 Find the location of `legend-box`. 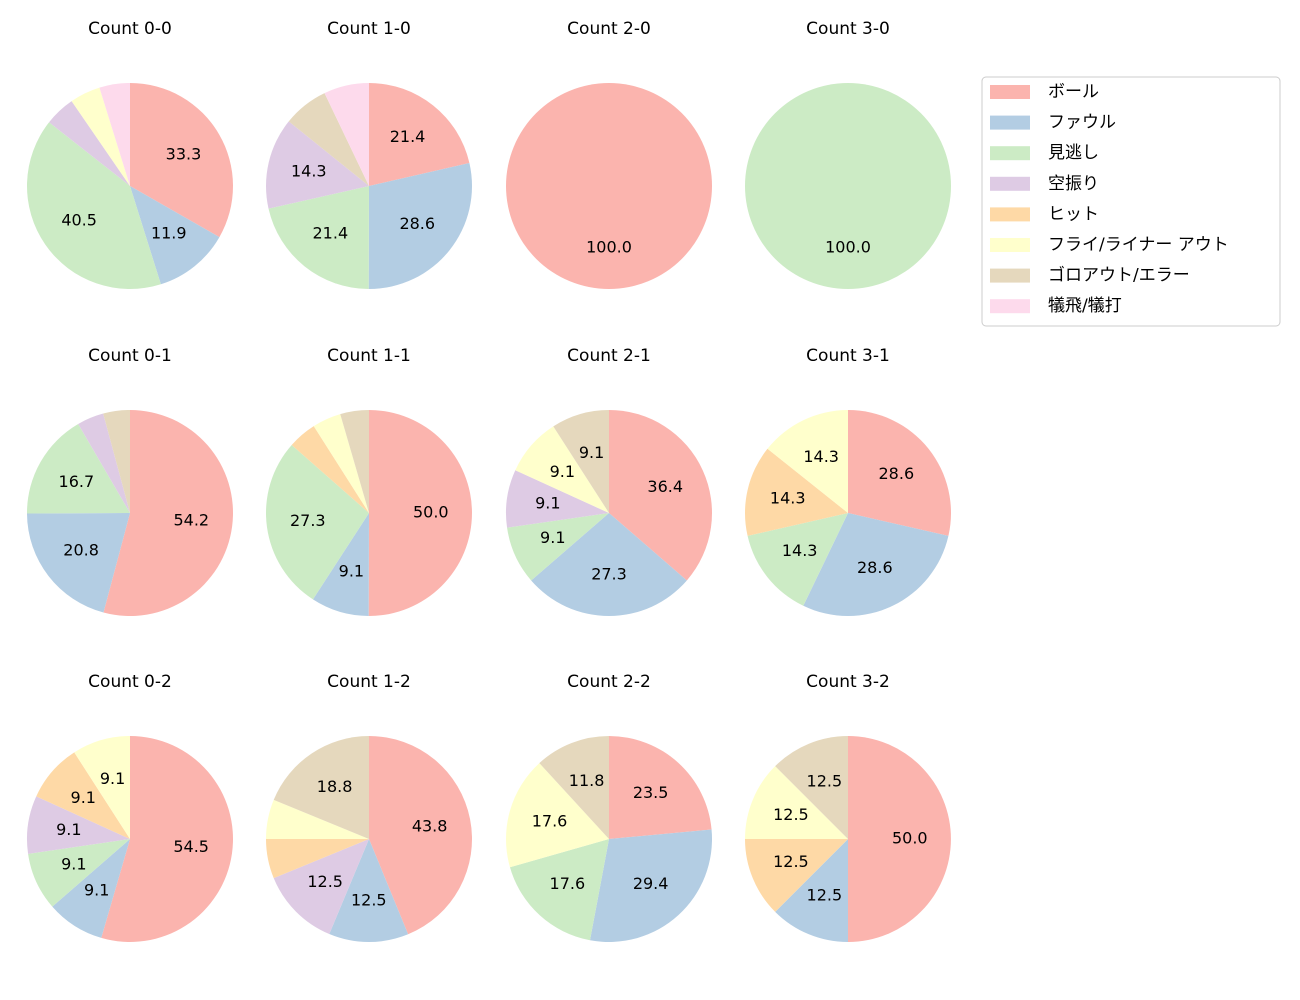

legend-box is located at coordinates (1131, 201).